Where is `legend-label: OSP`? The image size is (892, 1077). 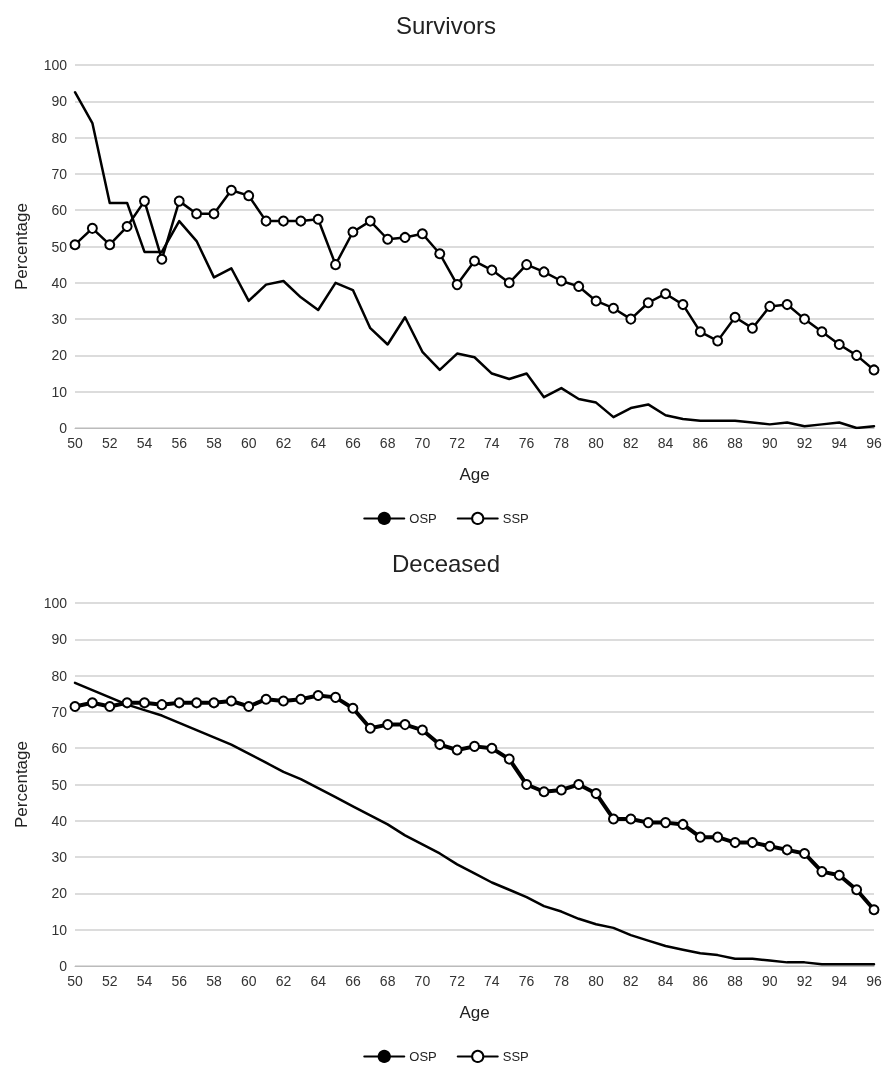
legend-label: OSP is located at coordinates (423, 1056).